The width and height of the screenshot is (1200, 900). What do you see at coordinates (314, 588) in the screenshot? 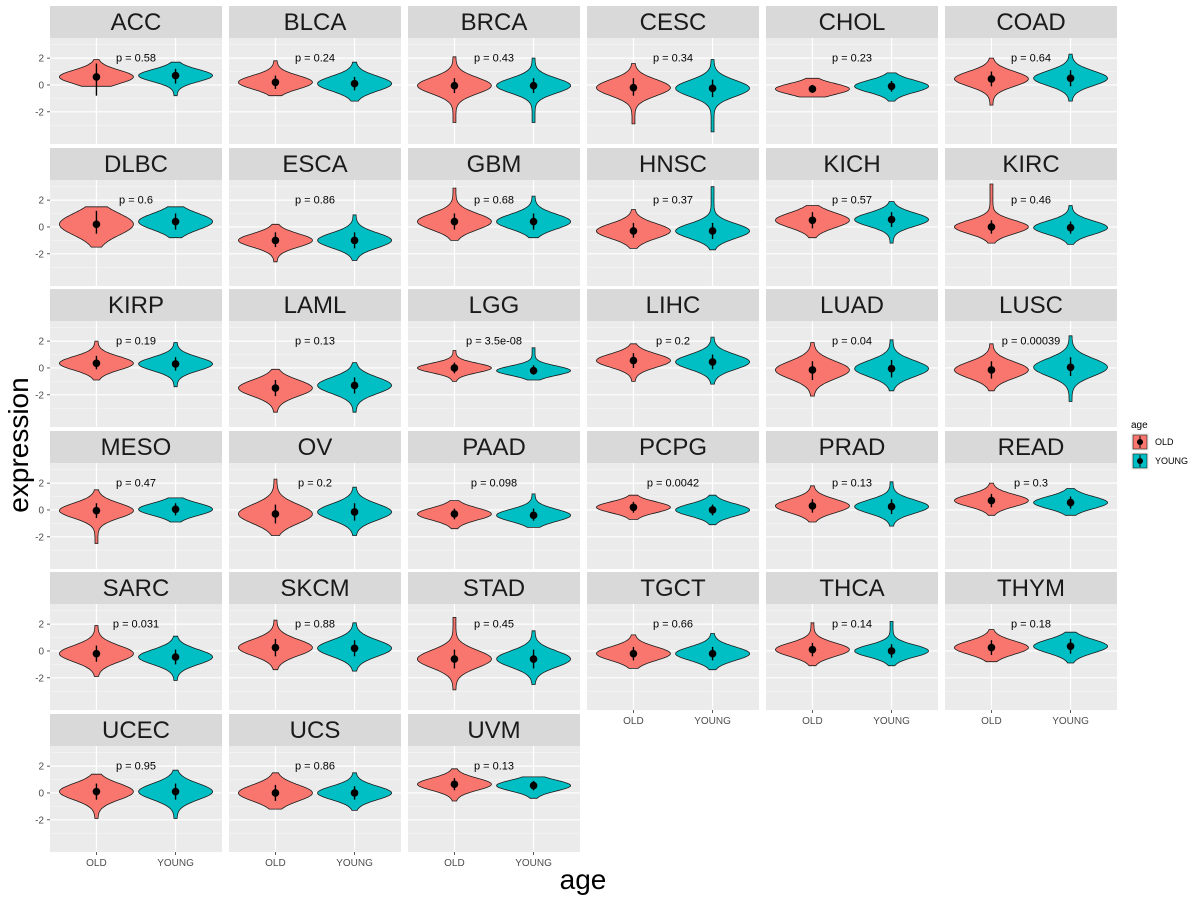
I see `strip-label: SKCM` at bounding box center [314, 588].